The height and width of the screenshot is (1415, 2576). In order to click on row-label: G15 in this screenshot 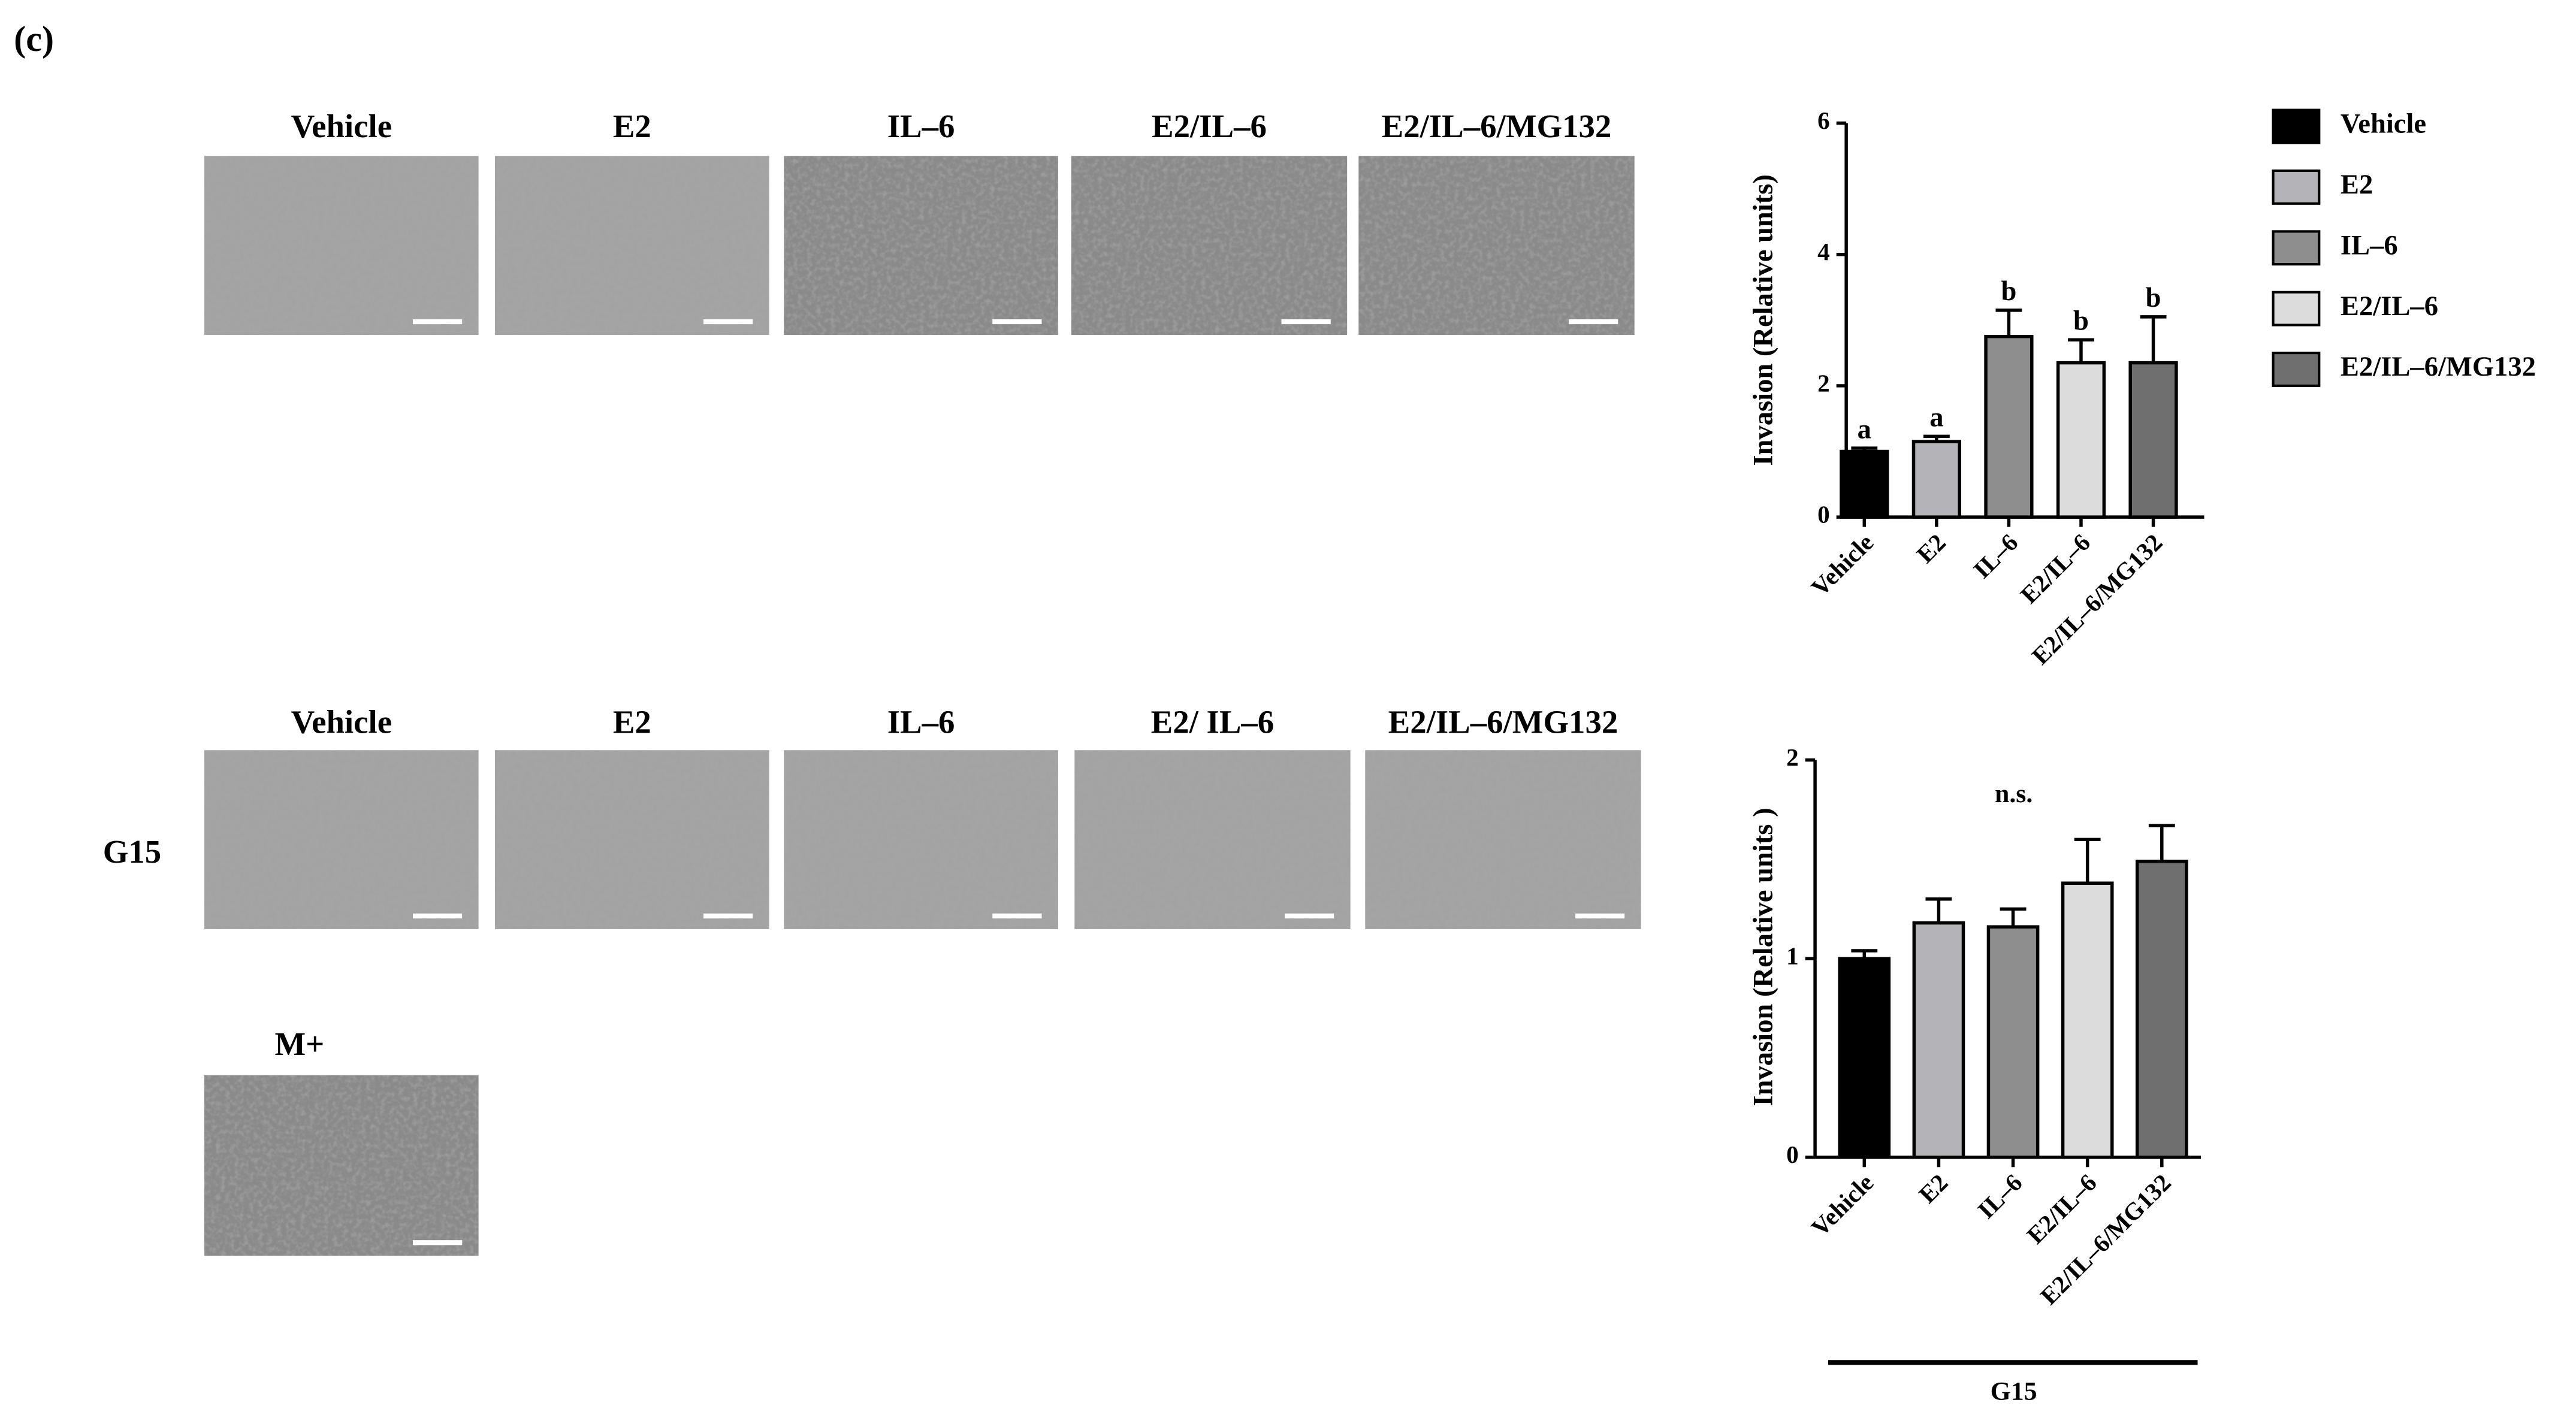, I will do `click(132, 851)`.